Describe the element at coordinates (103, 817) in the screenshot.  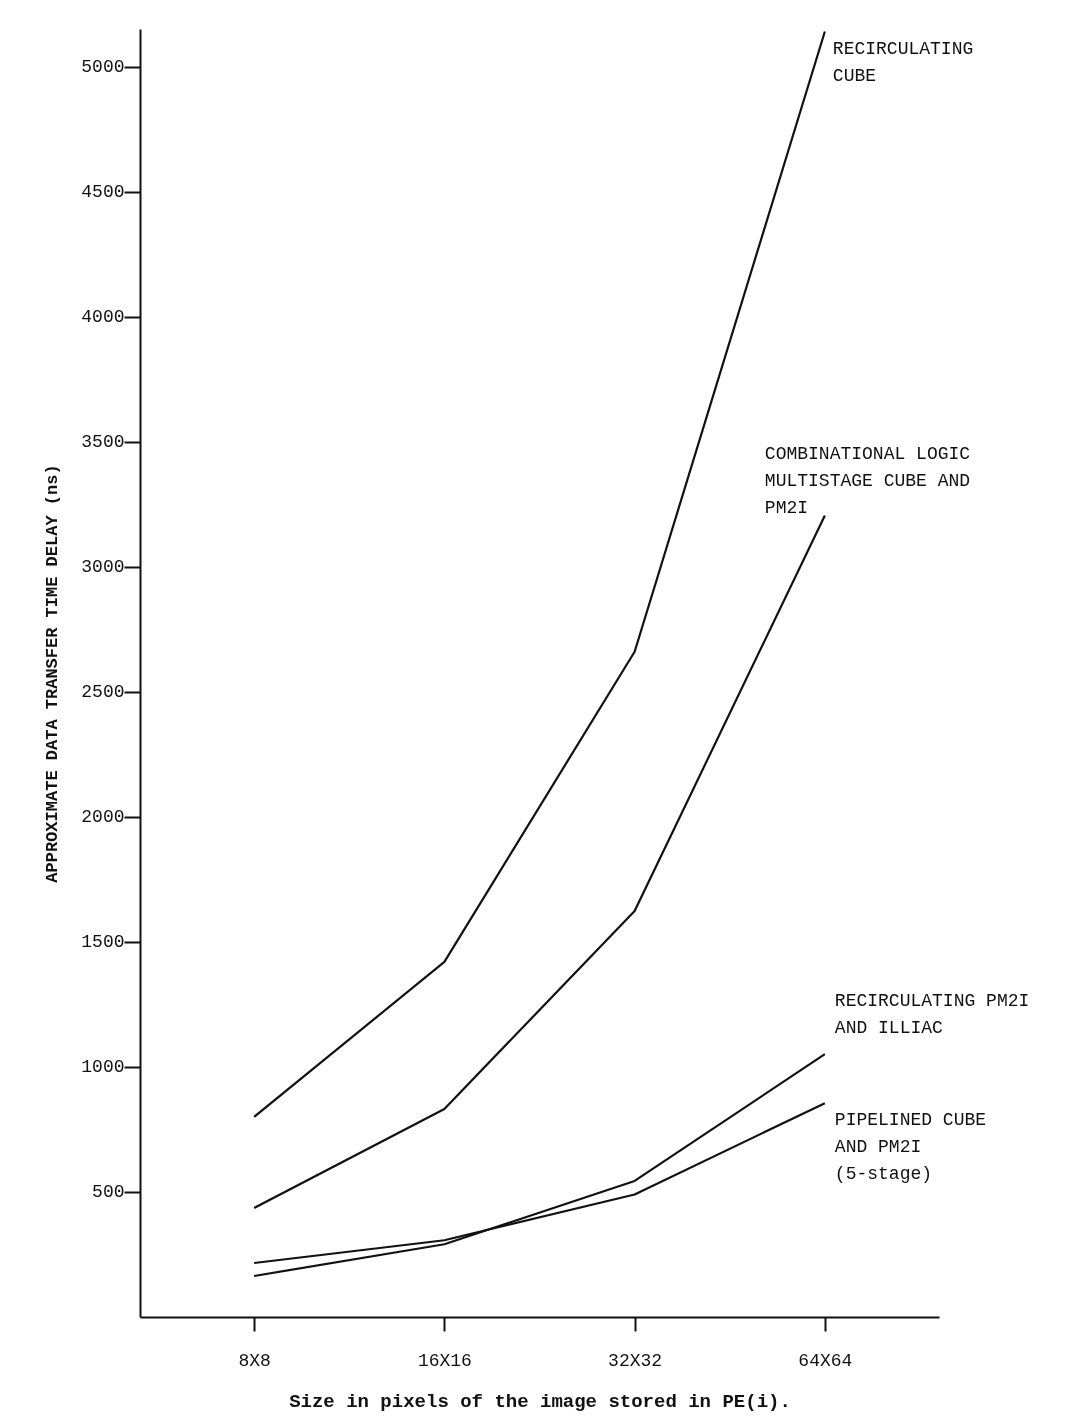
I see `y-tick-label: 2000` at that location.